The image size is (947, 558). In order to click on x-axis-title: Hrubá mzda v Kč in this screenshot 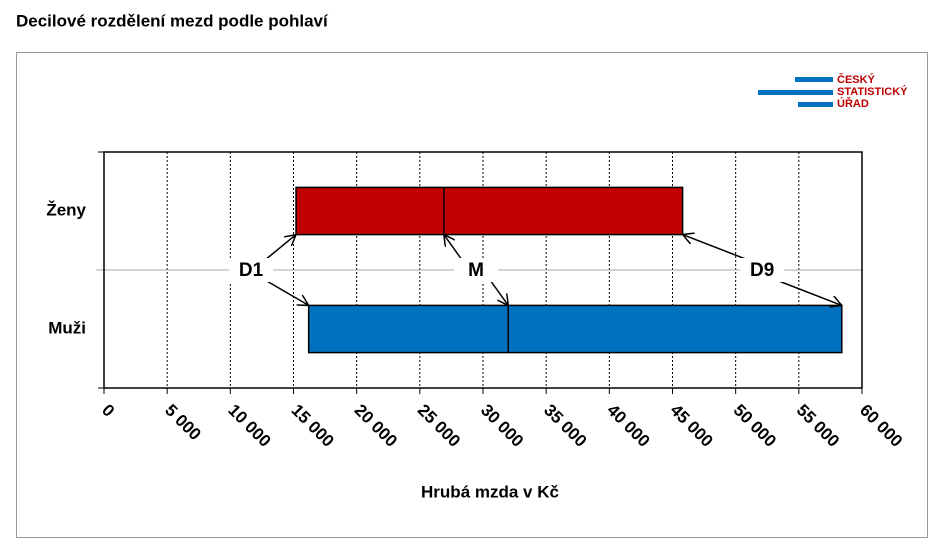, I will do `click(490, 491)`.